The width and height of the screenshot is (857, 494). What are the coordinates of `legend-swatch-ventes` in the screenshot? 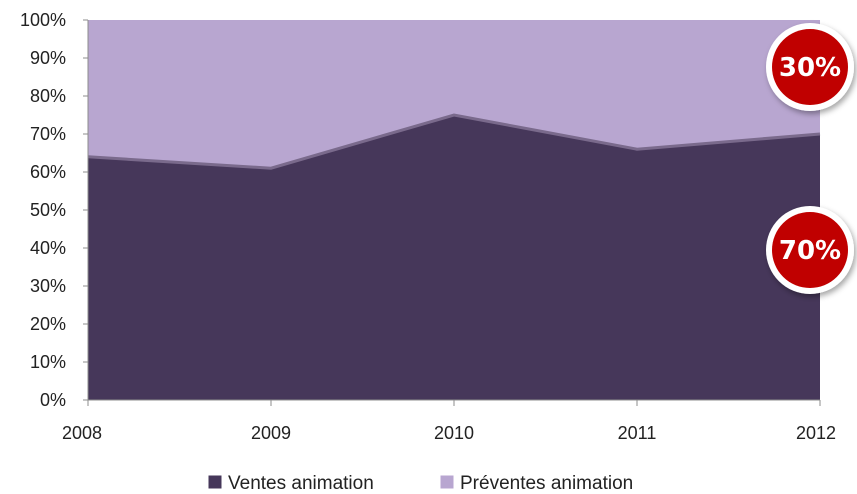 It's located at (215, 482).